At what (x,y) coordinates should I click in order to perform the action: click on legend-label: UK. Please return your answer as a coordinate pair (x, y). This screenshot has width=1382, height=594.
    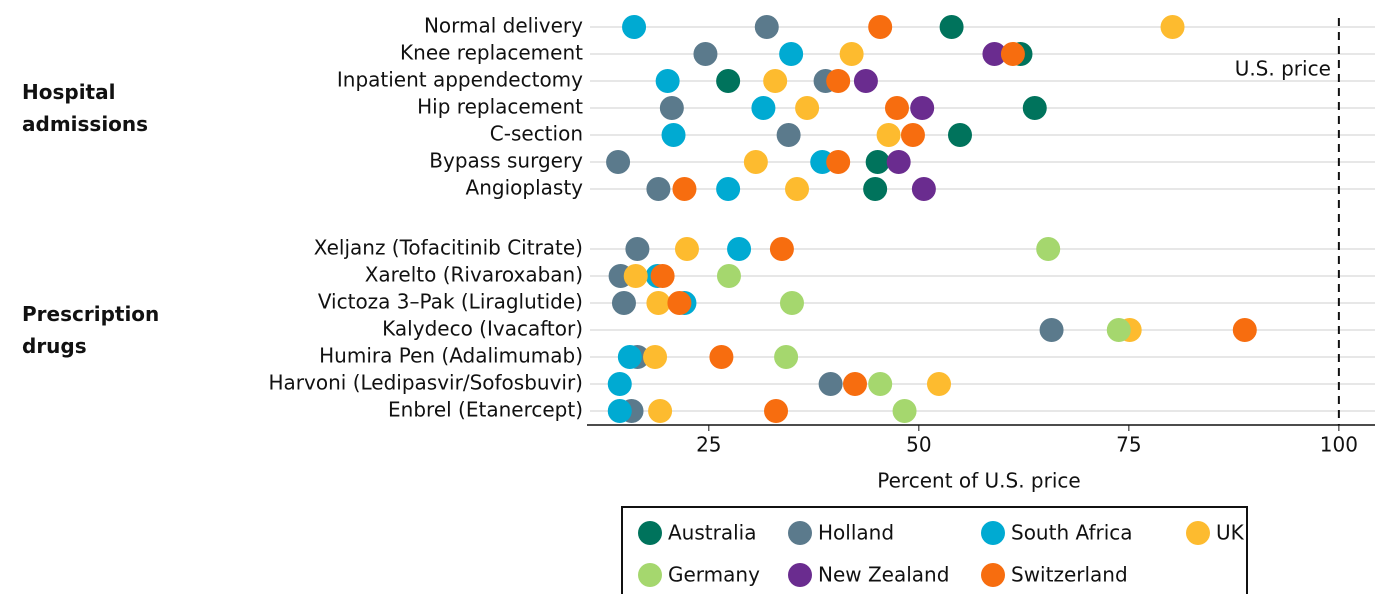
    Looking at the image, I should click on (1230, 533).